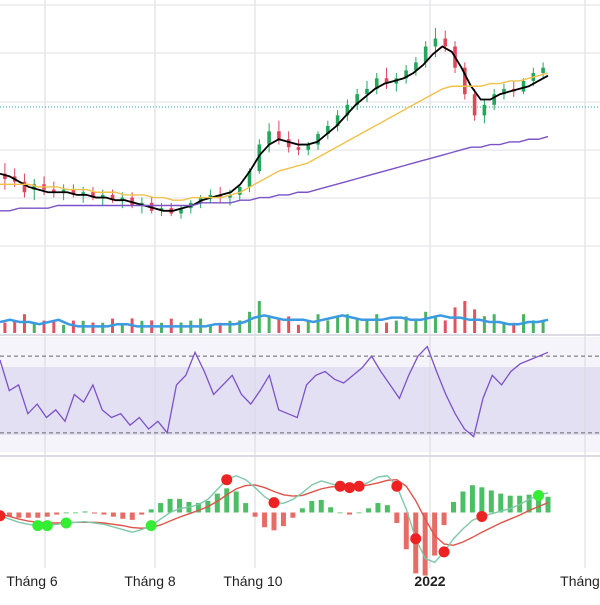  What do you see at coordinates (580, 581) in the screenshot?
I see `x-axis-tick-label: Tháng` at bounding box center [580, 581].